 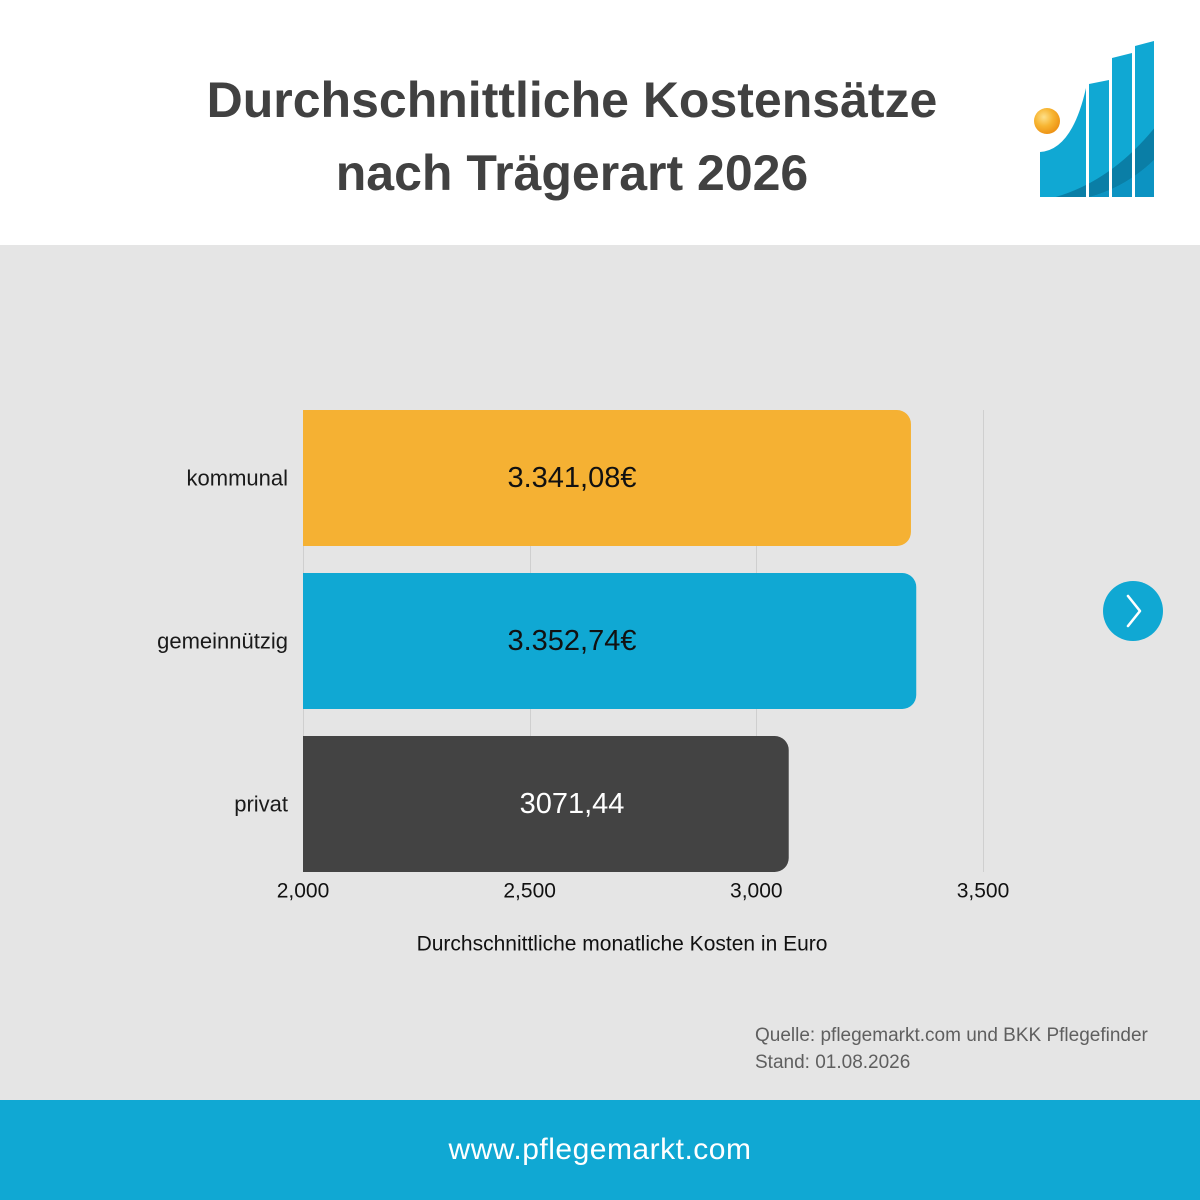 What do you see at coordinates (756, 891) in the screenshot?
I see `x-tick-label: 3,000` at bounding box center [756, 891].